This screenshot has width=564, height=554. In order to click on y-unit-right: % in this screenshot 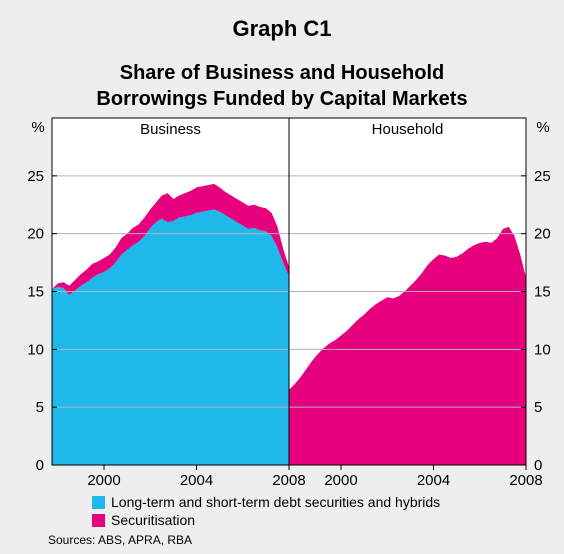, I will do `click(542, 127)`.